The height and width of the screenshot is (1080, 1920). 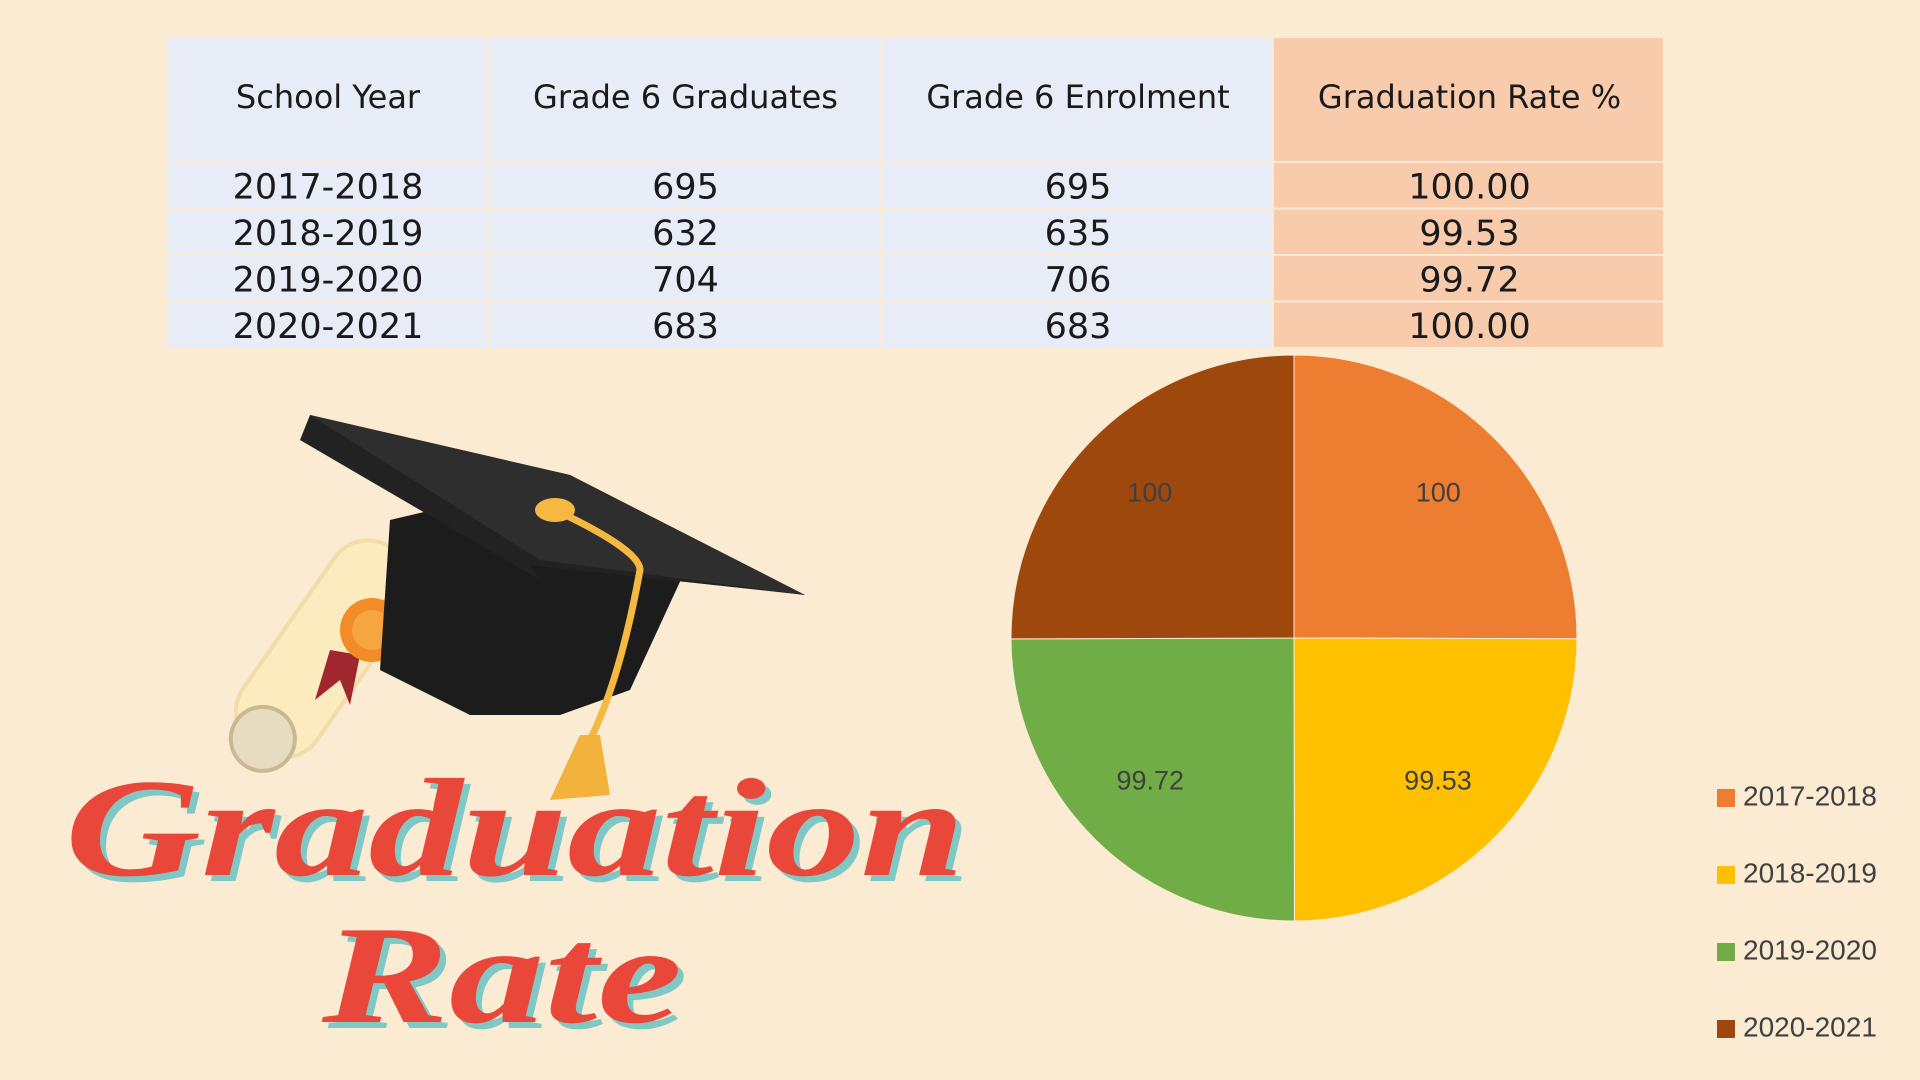 I want to click on cell-text: 2020-2021, so click(x=328, y=327).